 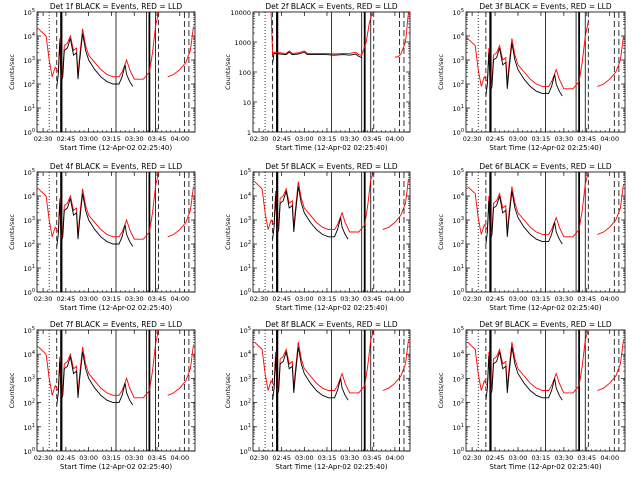 What do you see at coordinates (116, 166) in the screenshot?
I see `chart-title: Det 4f BLACK = Events, RED = LLD` at bounding box center [116, 166].